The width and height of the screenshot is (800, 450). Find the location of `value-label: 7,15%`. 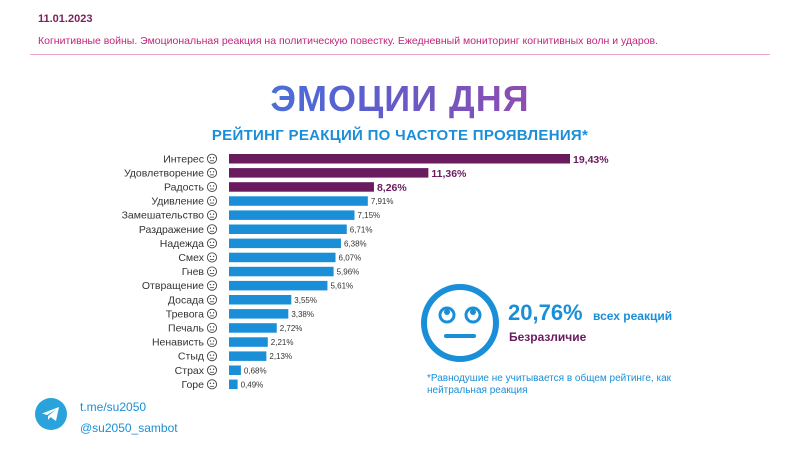

value-label: 7,15% is located at coordinates (368, 215).